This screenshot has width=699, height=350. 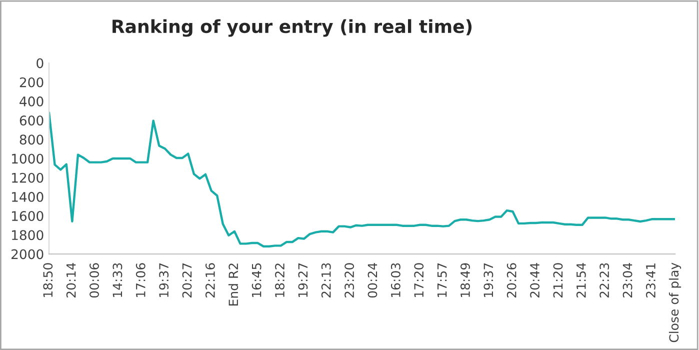 What do you see at coordinates (28, 197) in the screenshot?
I see `y-tick-label: 1400` at bounding box center [28, 197].